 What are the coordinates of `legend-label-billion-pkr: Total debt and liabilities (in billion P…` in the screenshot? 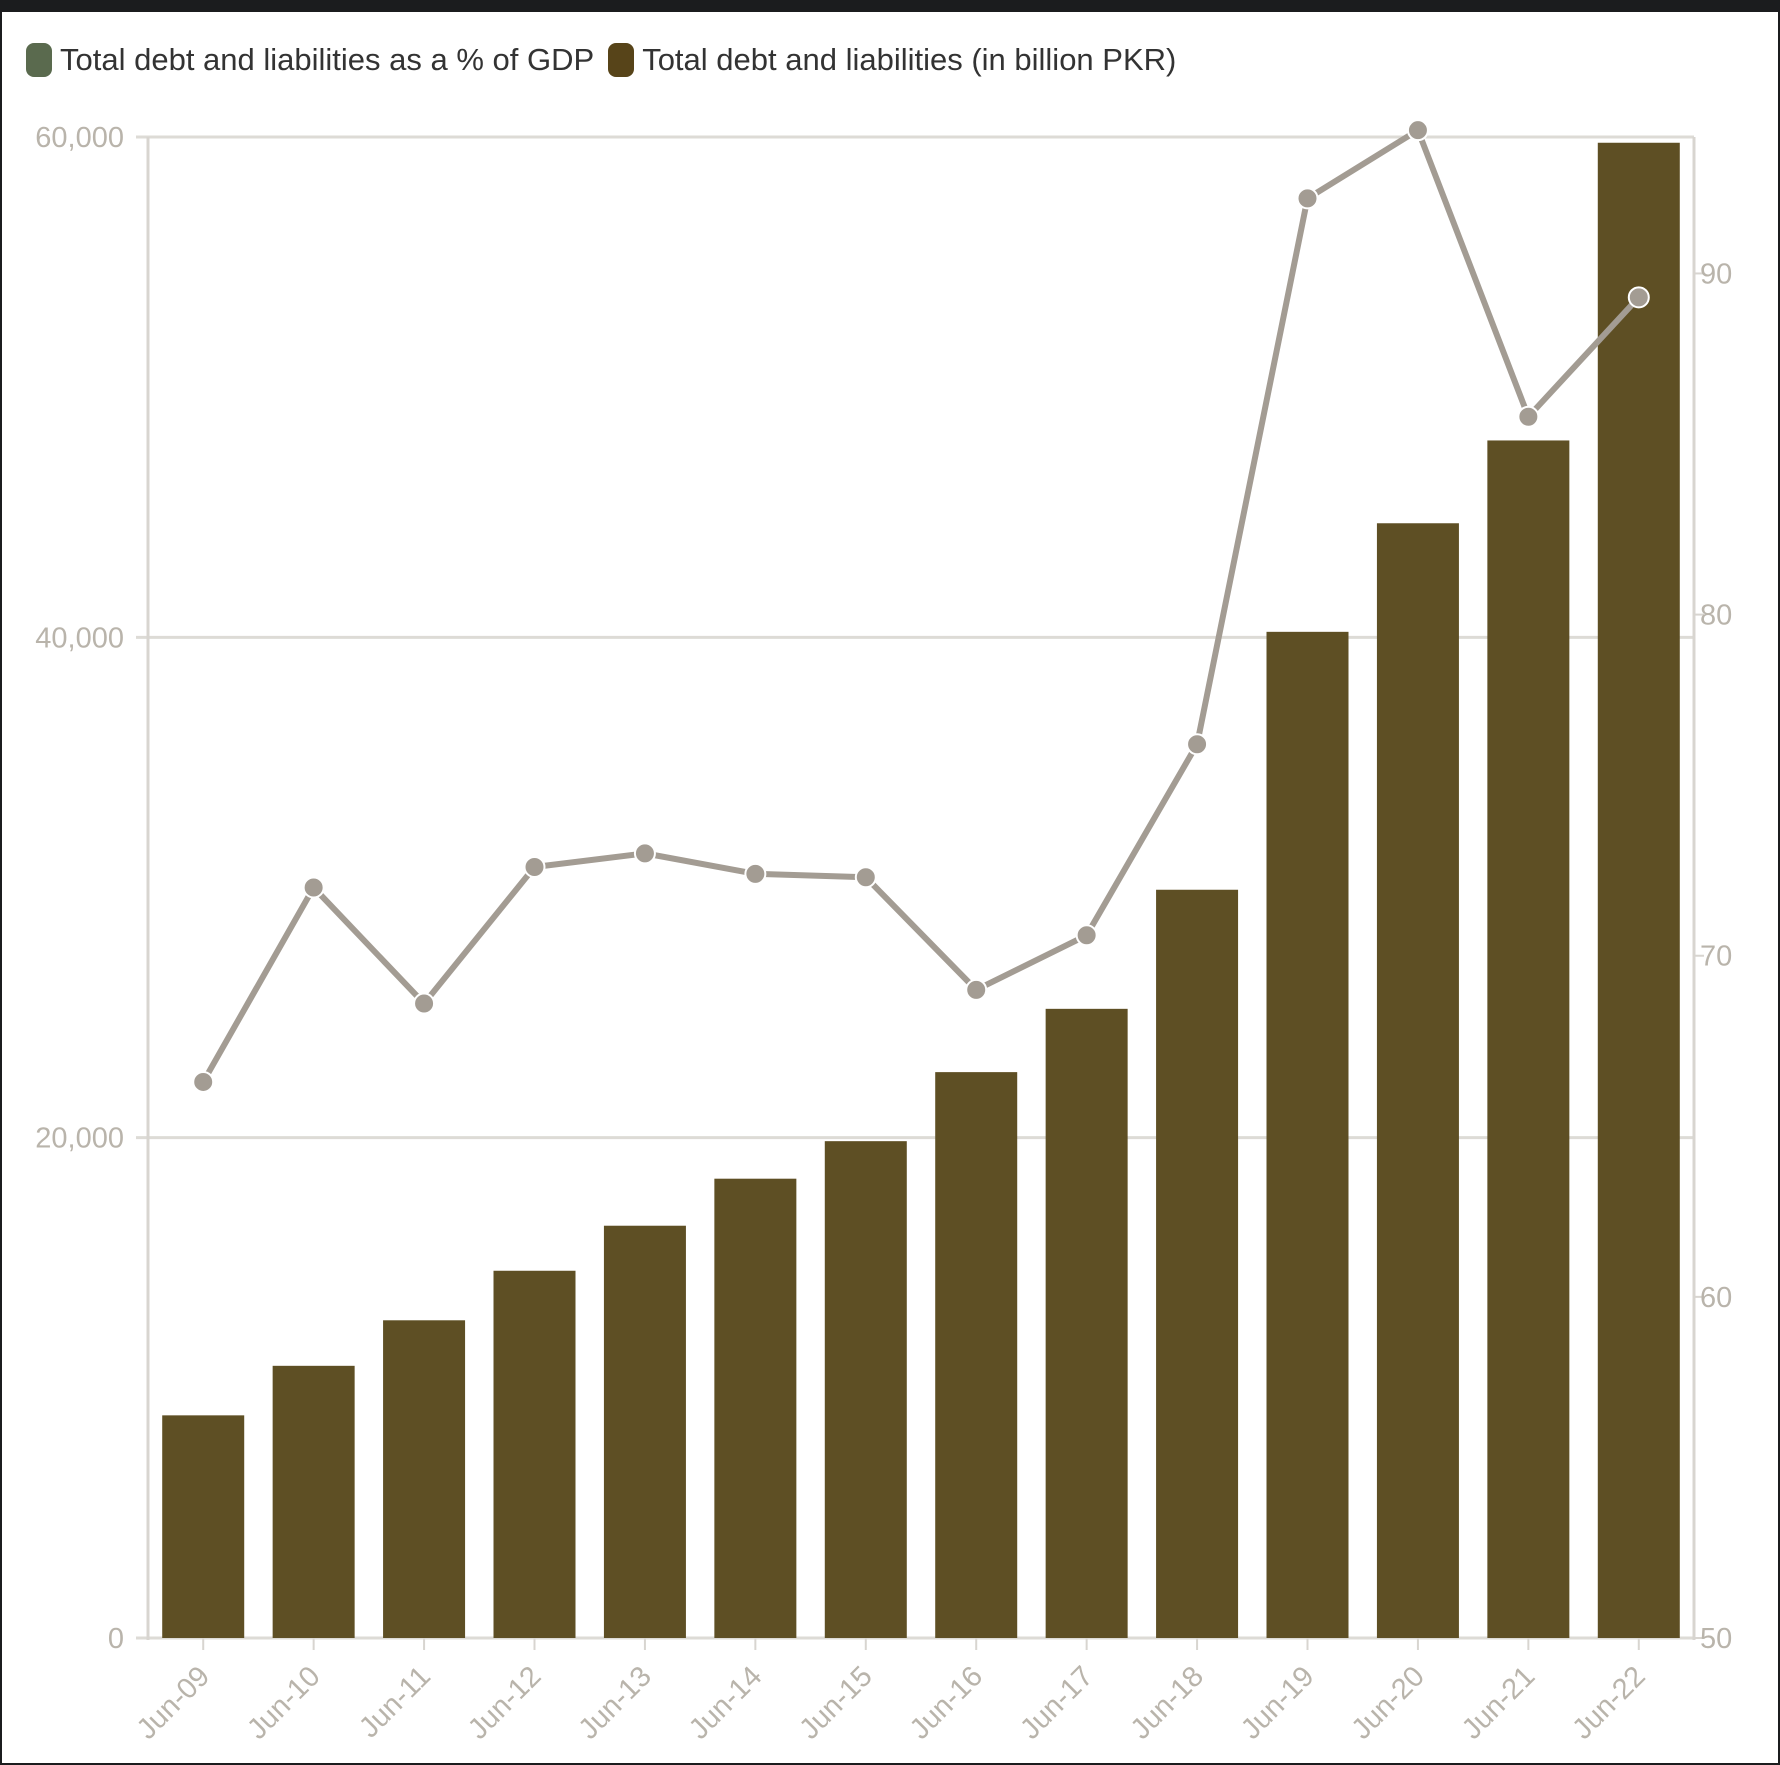 It's located at (909, 59).